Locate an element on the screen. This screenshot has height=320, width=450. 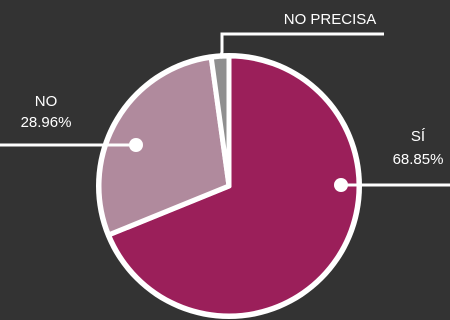
slice-label-no-precisa: NO PRECISA is located at coordinates (330, 19).